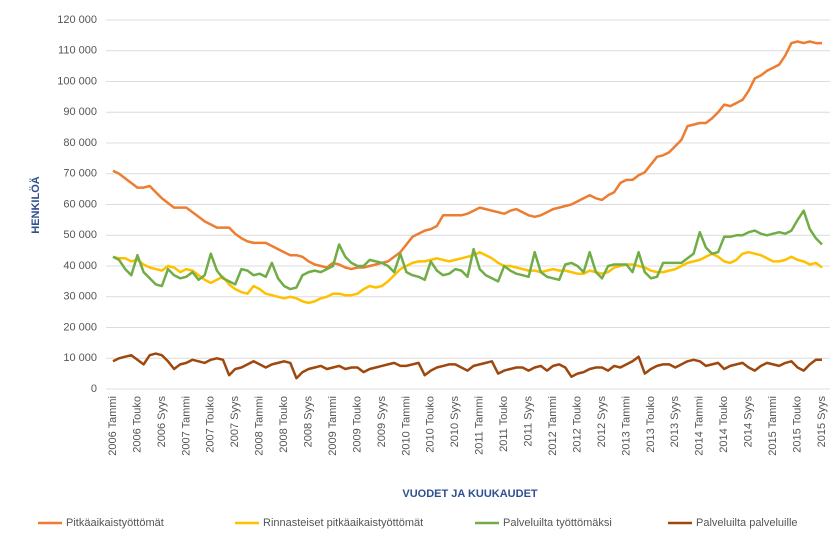  What do you see at coordinates (406, 426) in the screenshot?
I see `x-tick-label: 2010 Tammi` at bounding box center [406, 426].